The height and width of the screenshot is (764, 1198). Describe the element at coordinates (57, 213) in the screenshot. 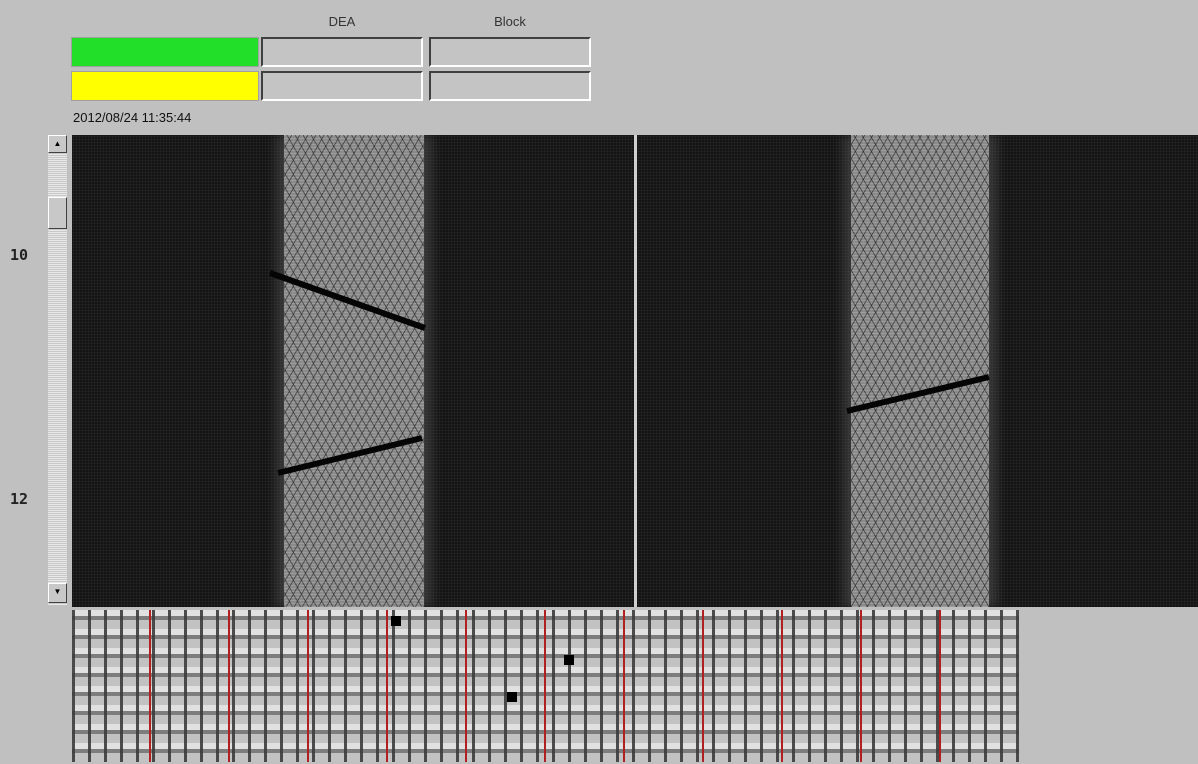

I see `scroll-thumb` at that location.